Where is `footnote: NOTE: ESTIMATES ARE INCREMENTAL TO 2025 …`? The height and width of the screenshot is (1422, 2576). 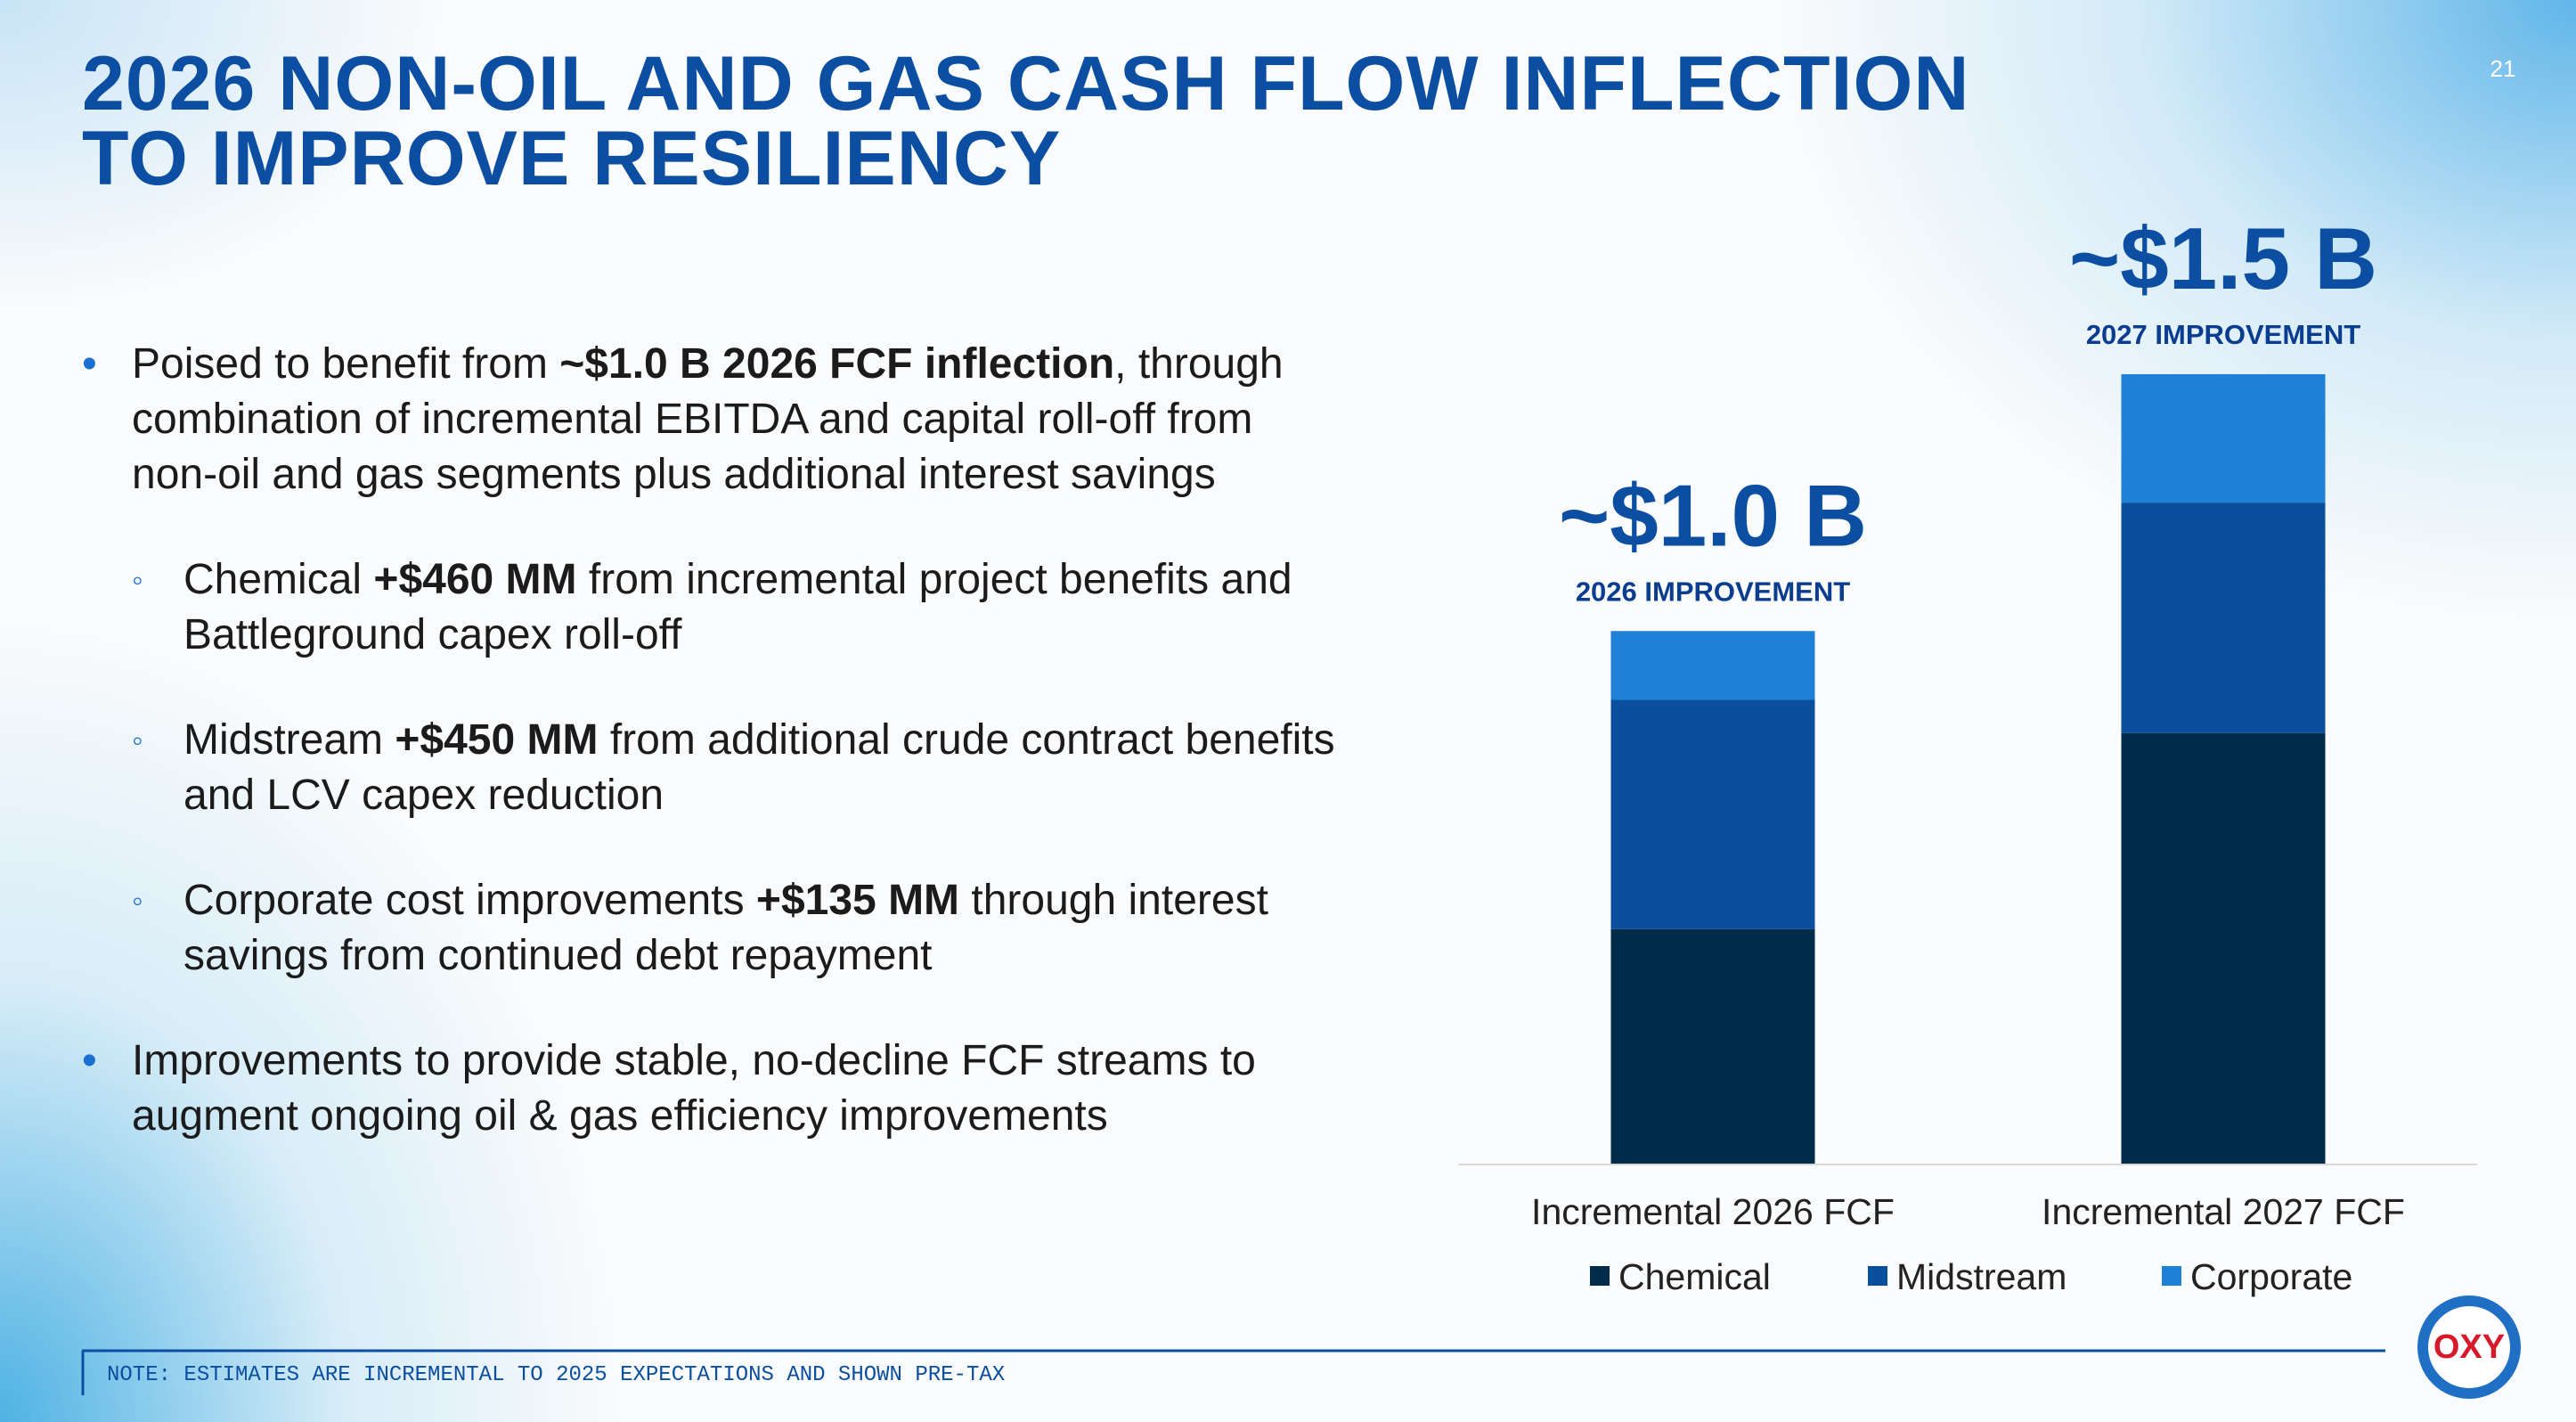
footnote: NOTE: ESTIMATES ARE INCREMENTAL TO 2025 … is located at coordinates (557, 1375).